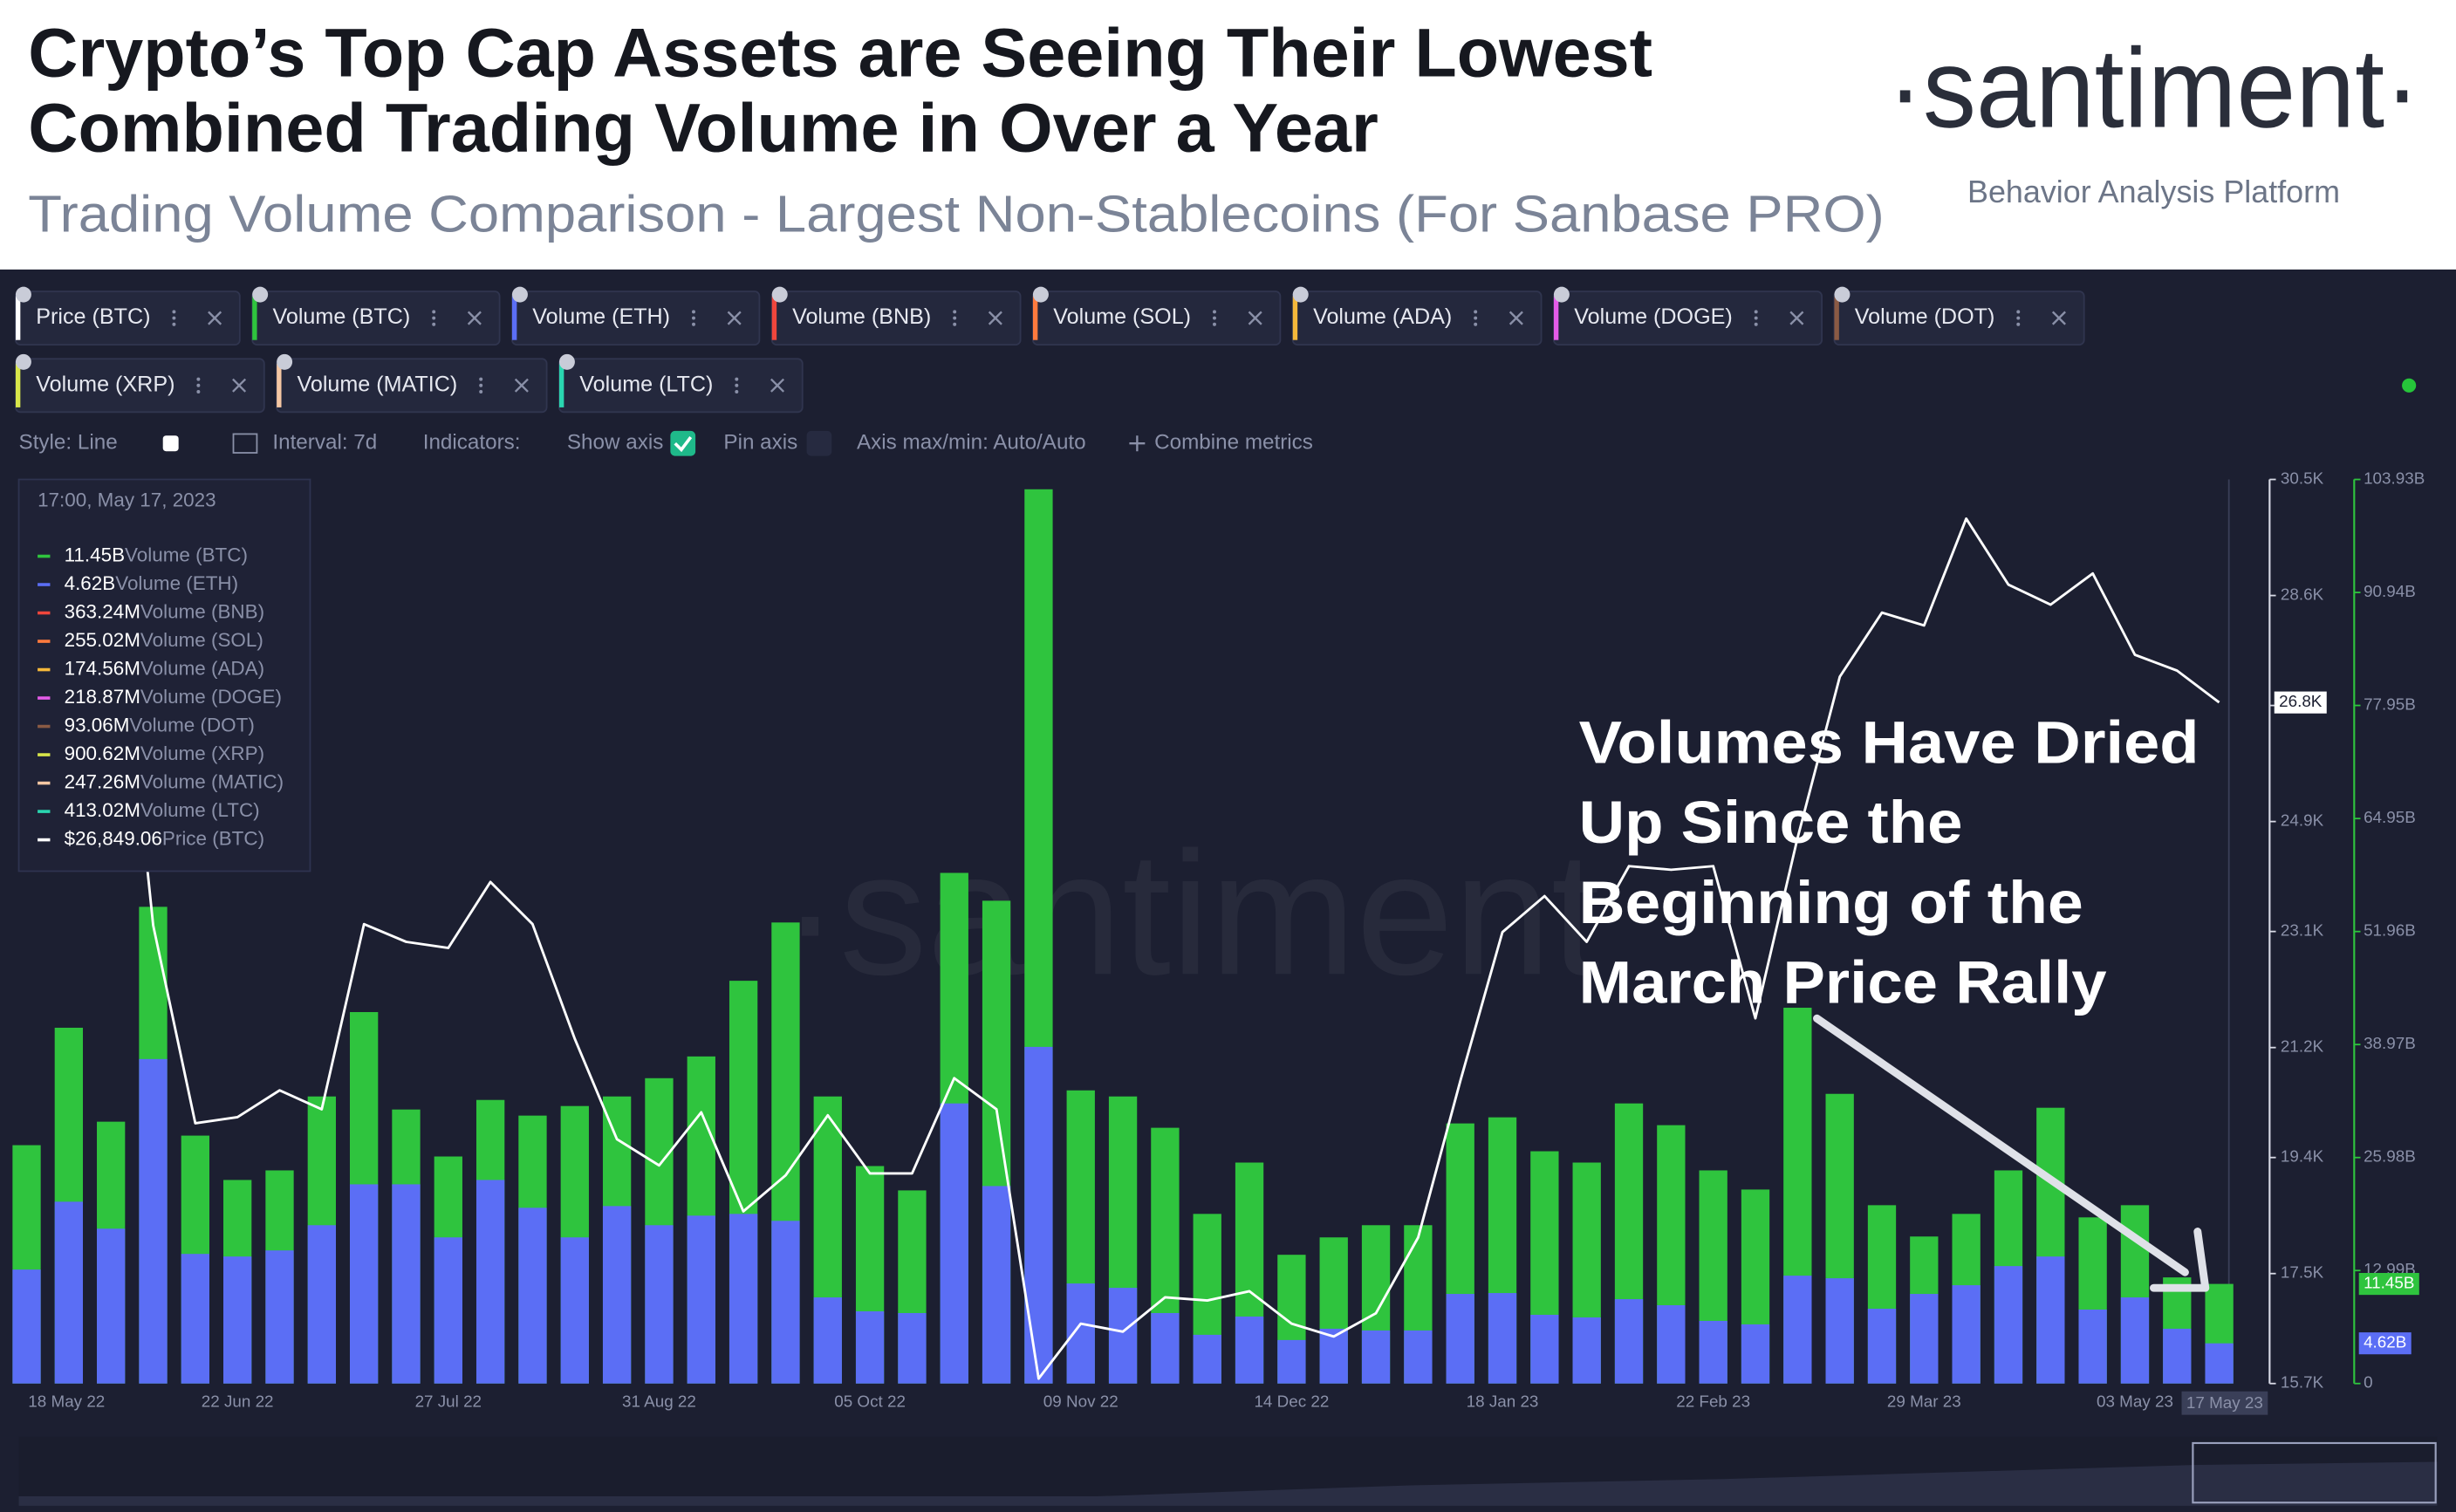 Image resolution: width=2456 pixels, height=1512 pixels. What do you see at coordinates (636, 316) in the screenshot?
I see `metric-tab: Volume (ETH)` at bounding box center [636, 316].